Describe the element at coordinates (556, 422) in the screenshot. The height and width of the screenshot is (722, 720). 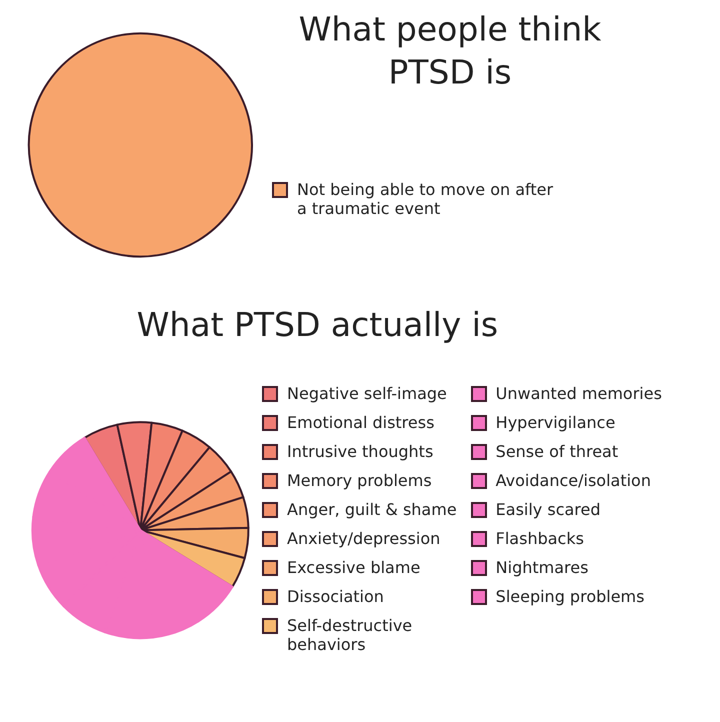
I see `legend-label: Hypervigilance` at that location.